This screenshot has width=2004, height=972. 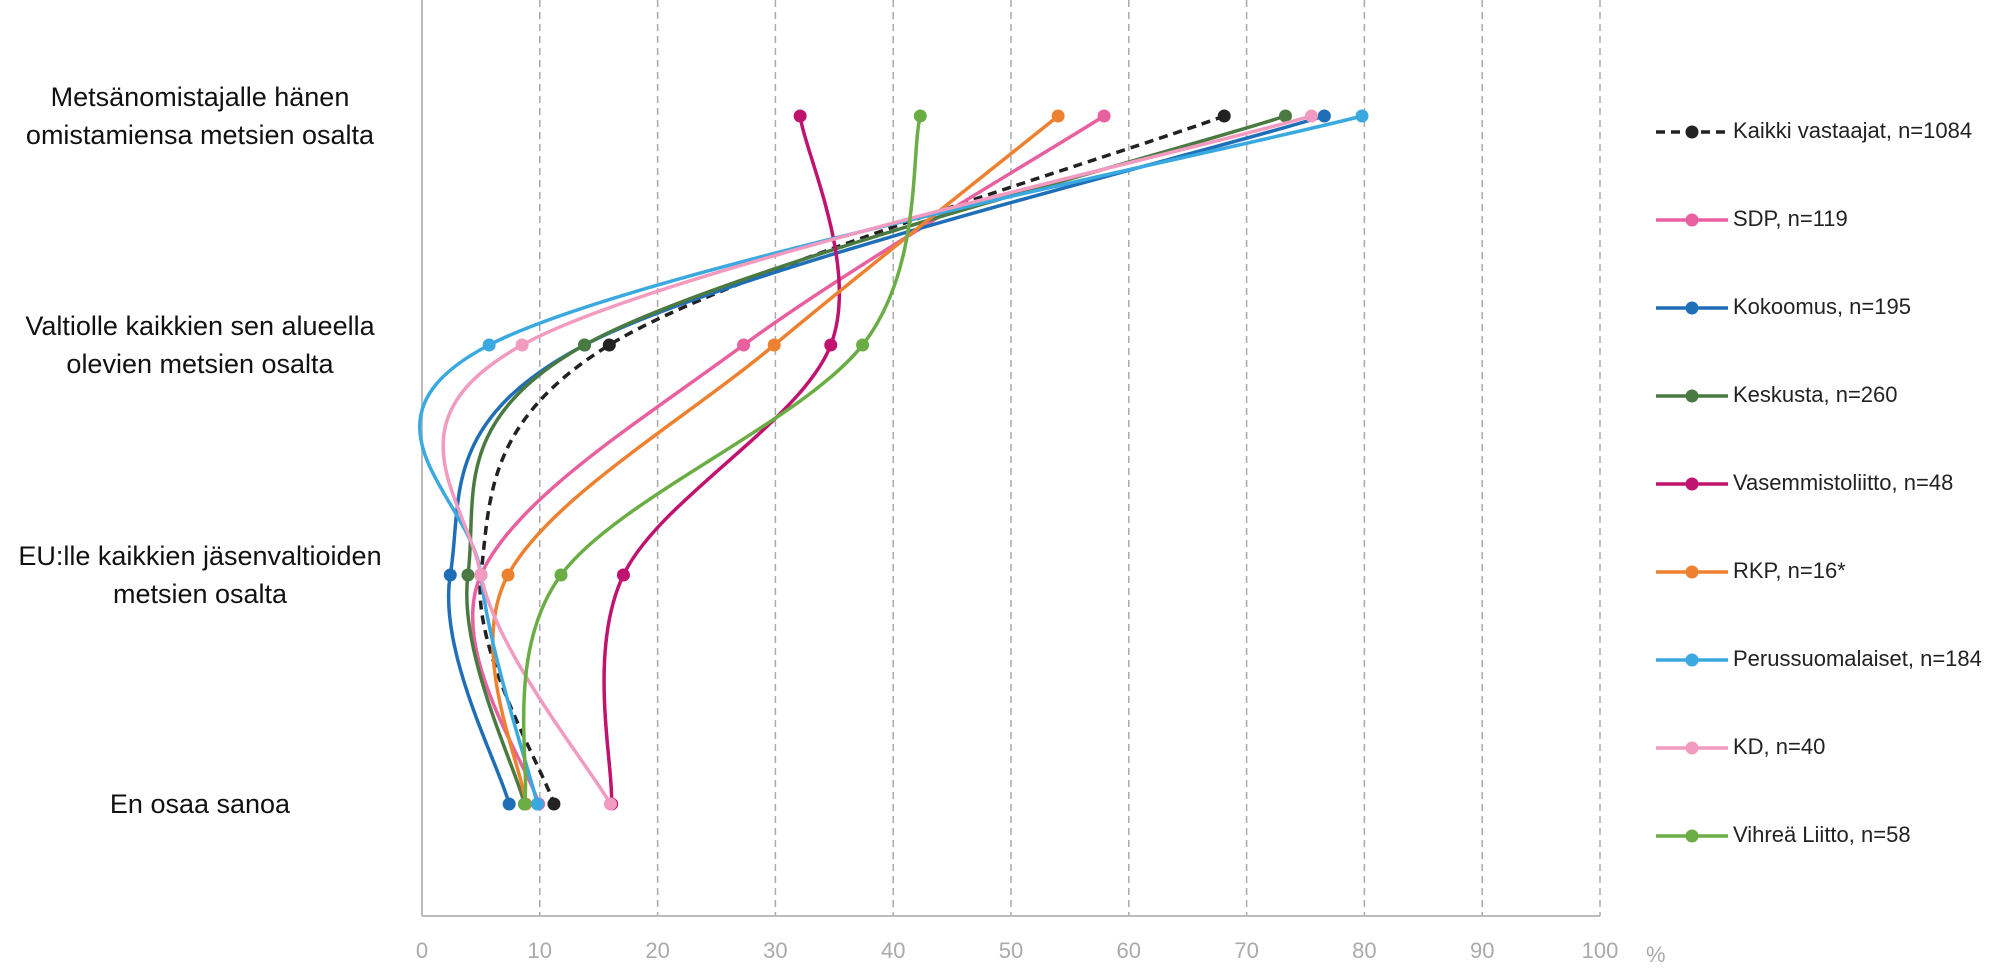 What do you see at coordinates (1789, 570) in the screenshot?
I see `legend-label: RKP, n=16*` at bounding box center [1789, 570].